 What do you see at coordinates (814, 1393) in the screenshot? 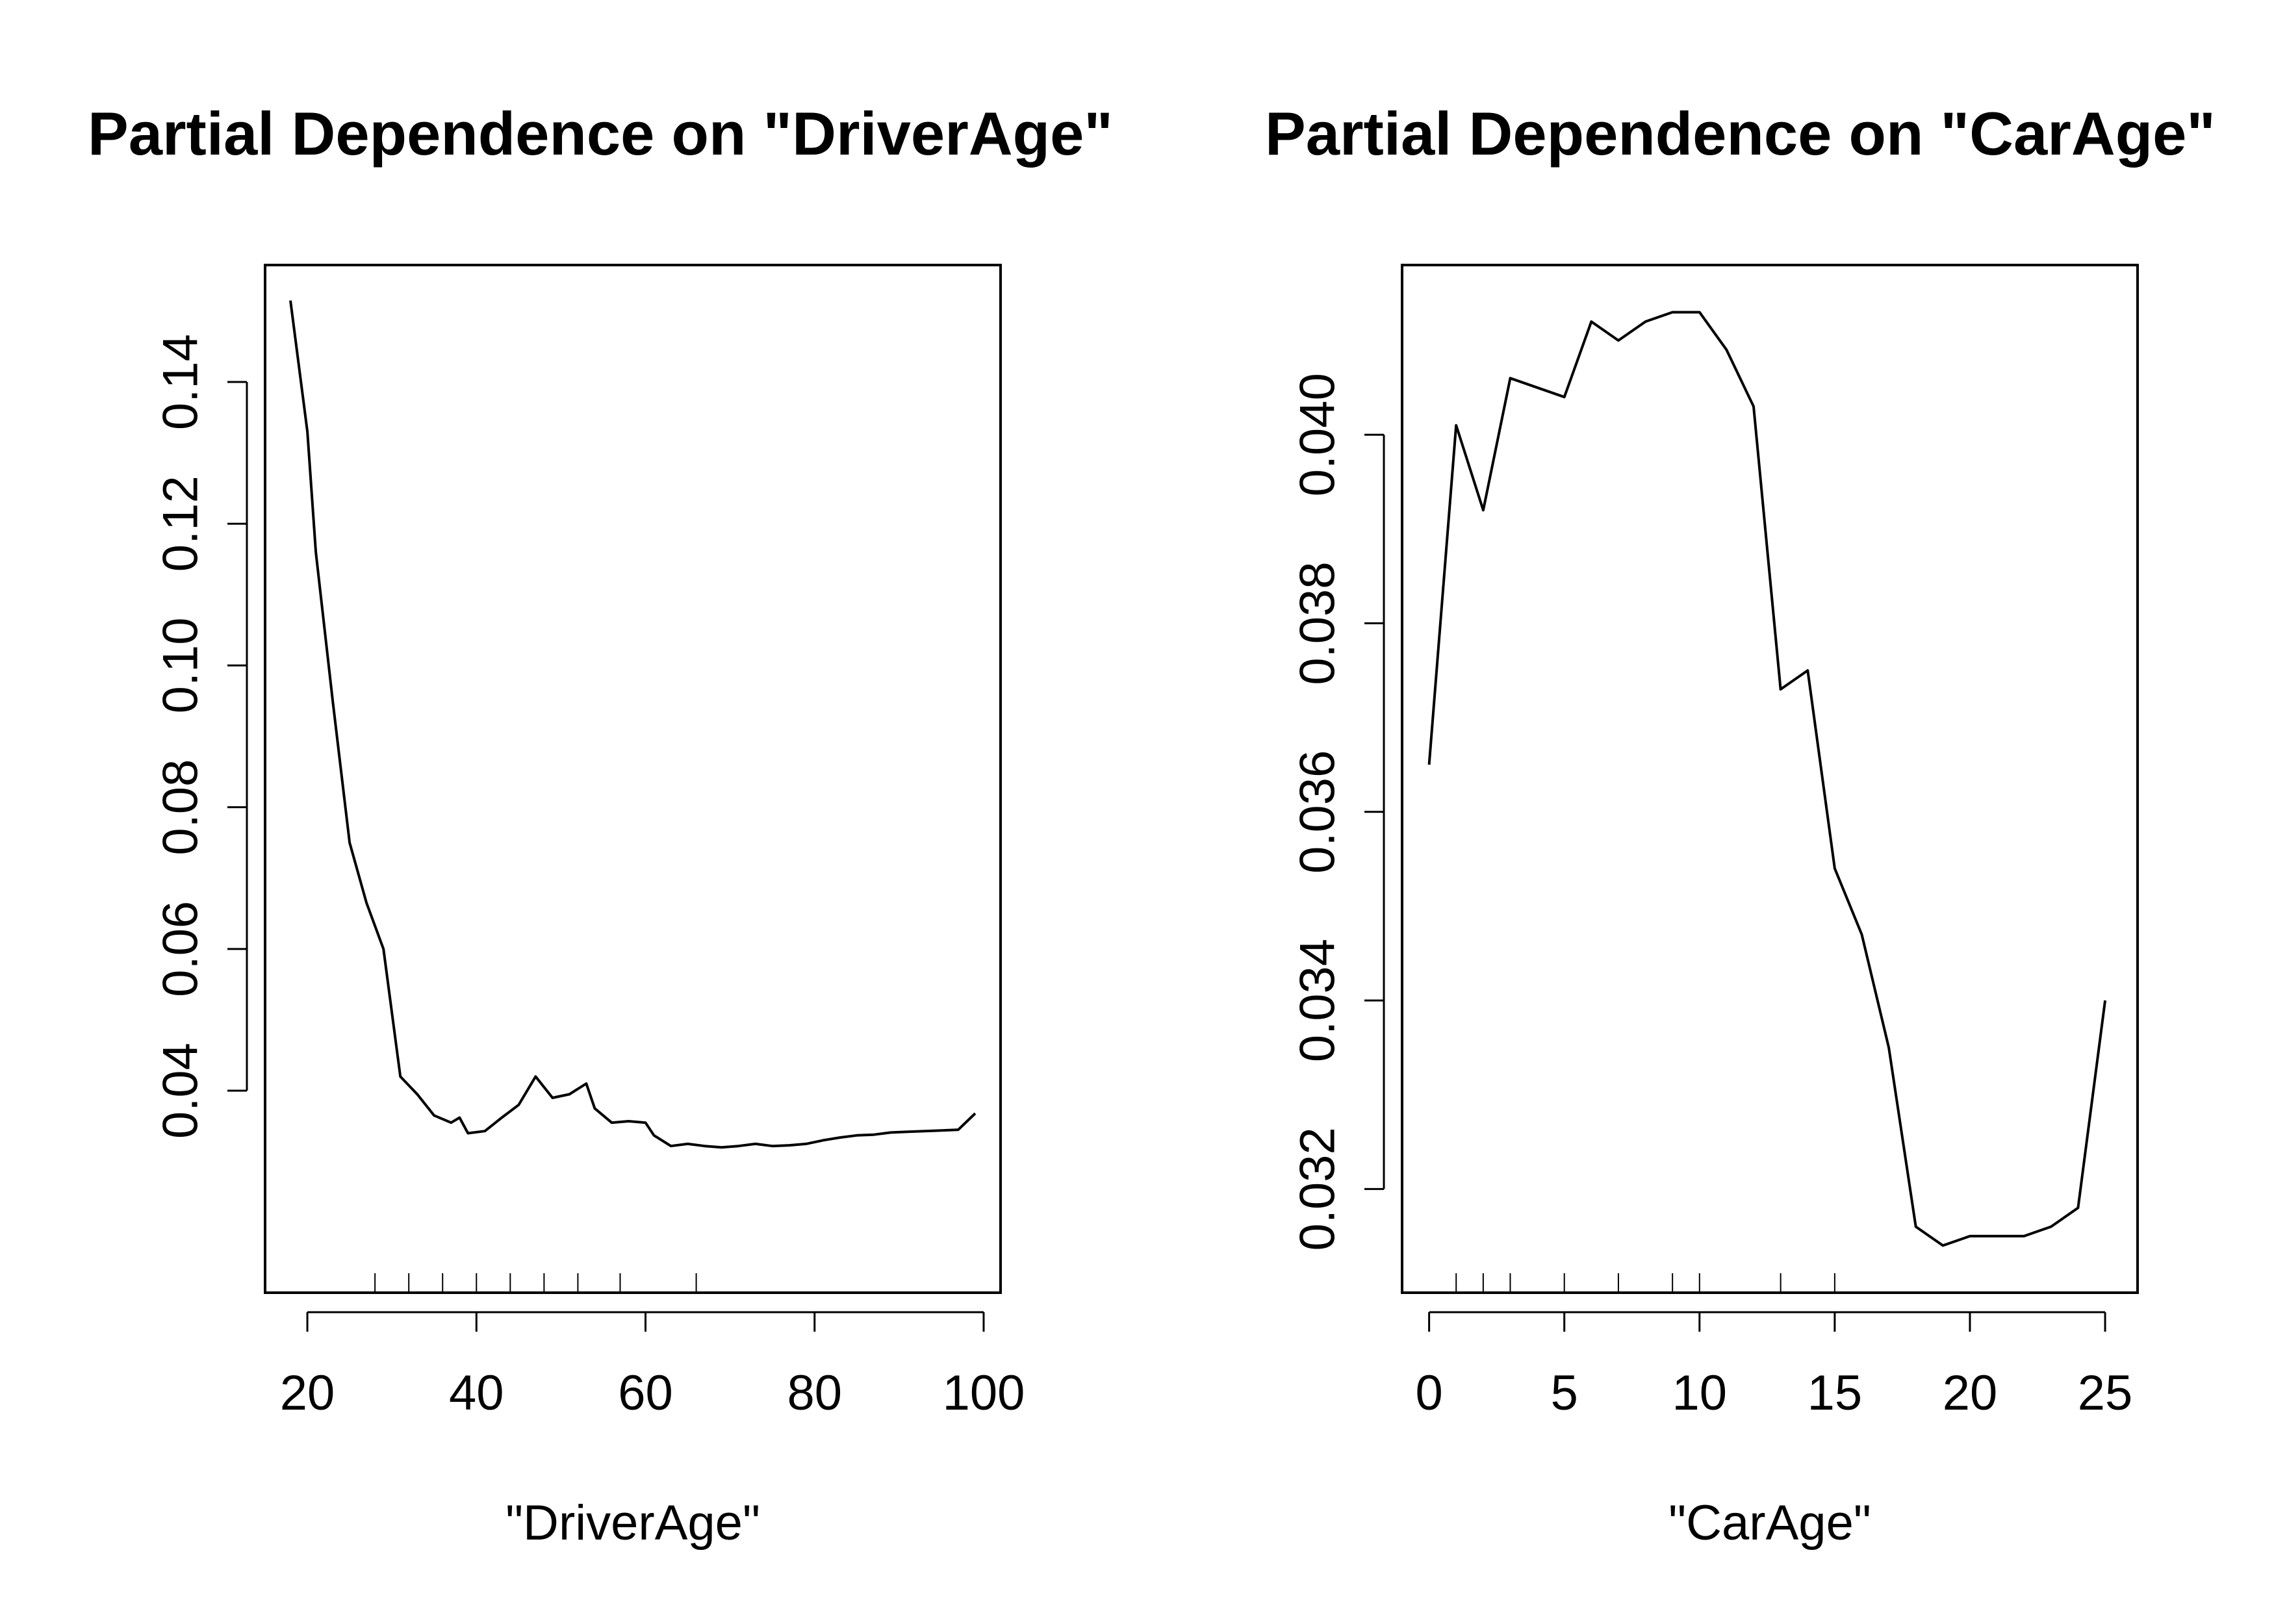
I see `driverage-x-tick-label: 80` at bounding box center [814, 1393].